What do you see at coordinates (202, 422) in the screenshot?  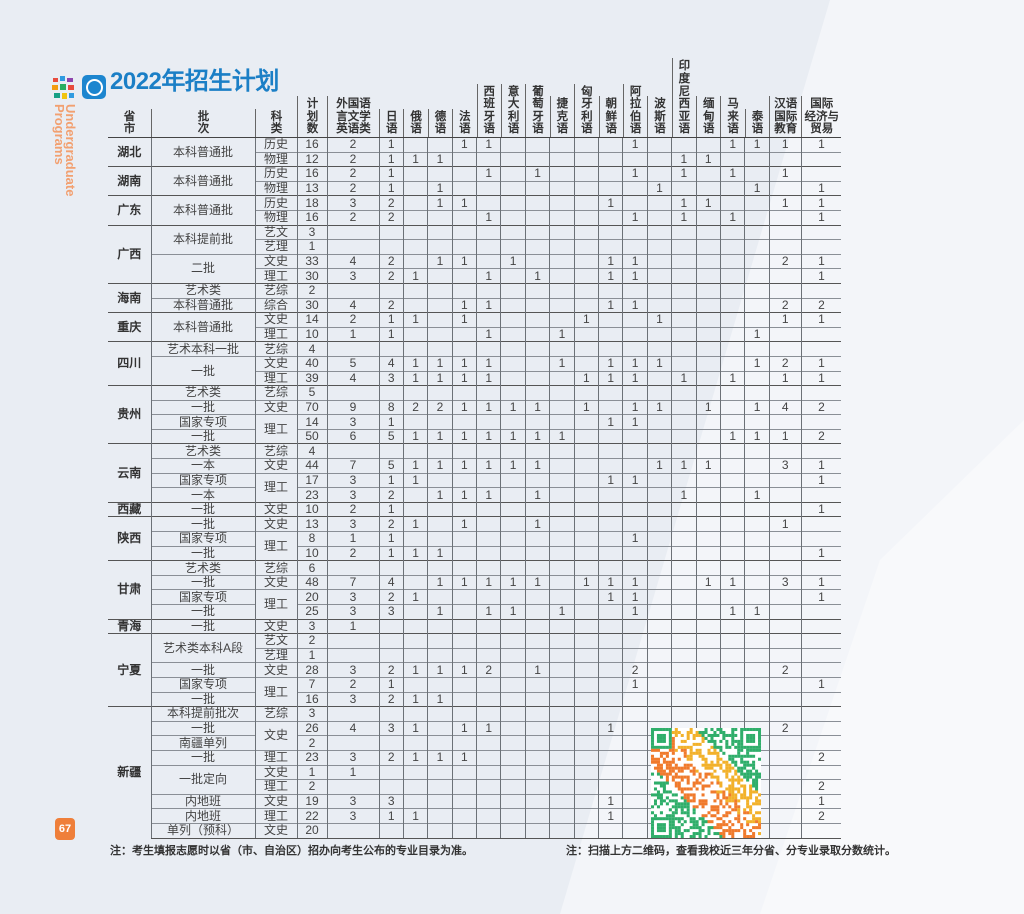 I see `batch-cell: 国家专项` at bounding box center [202, 422].